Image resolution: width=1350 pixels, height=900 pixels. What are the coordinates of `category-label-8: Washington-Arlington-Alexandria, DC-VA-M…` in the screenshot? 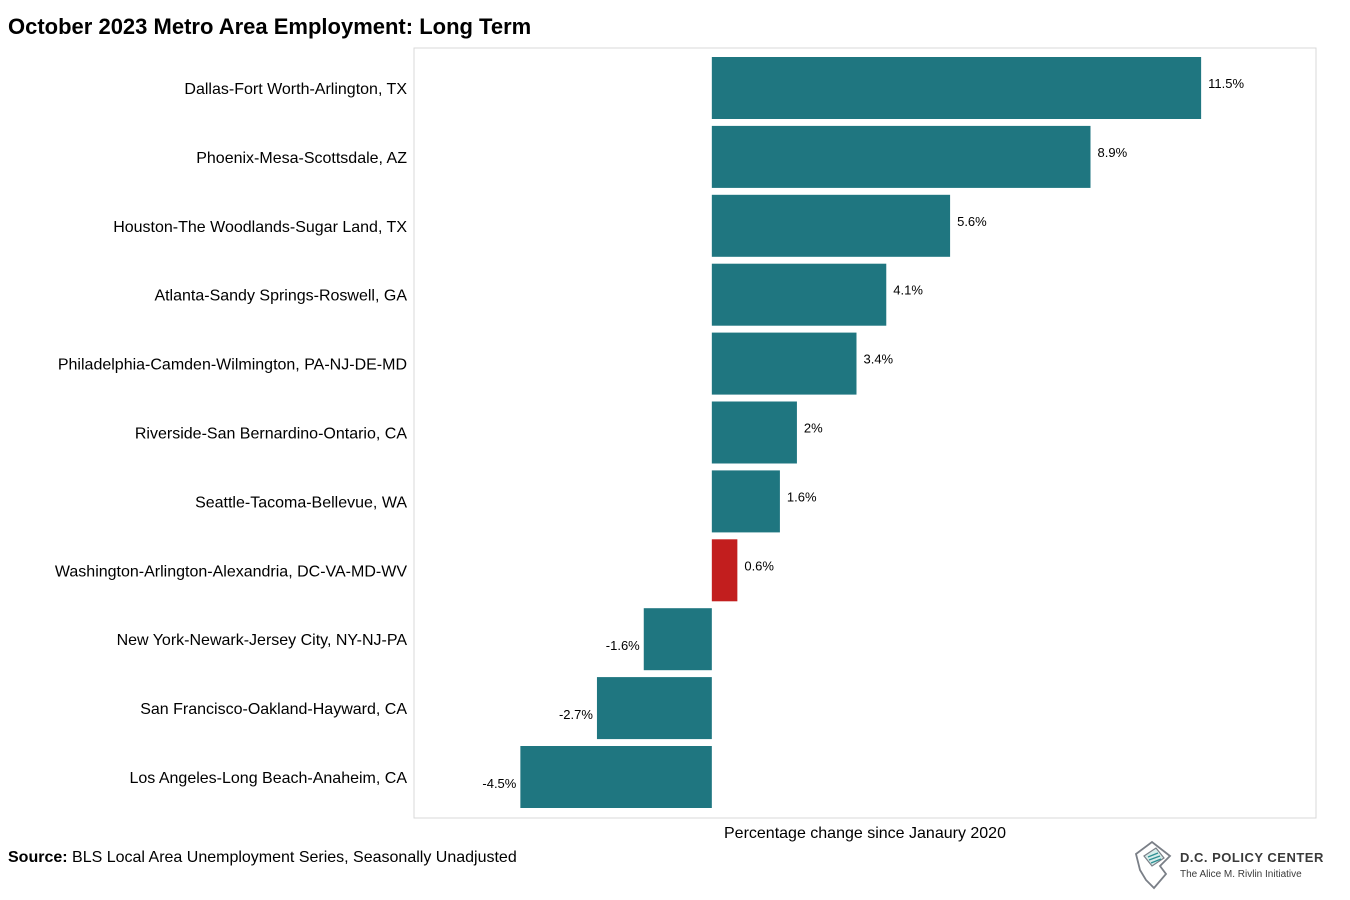 It's located at (231, 571).